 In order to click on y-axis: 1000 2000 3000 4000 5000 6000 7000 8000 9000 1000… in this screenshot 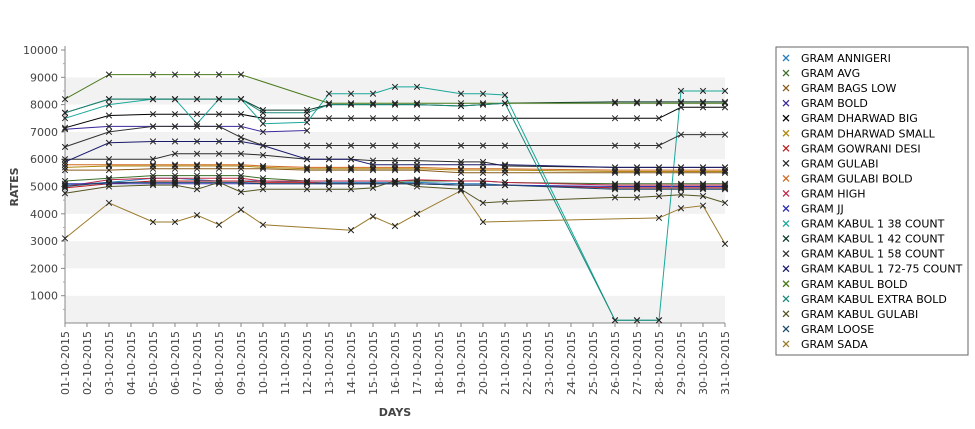, I will do `click(44, 183)`.